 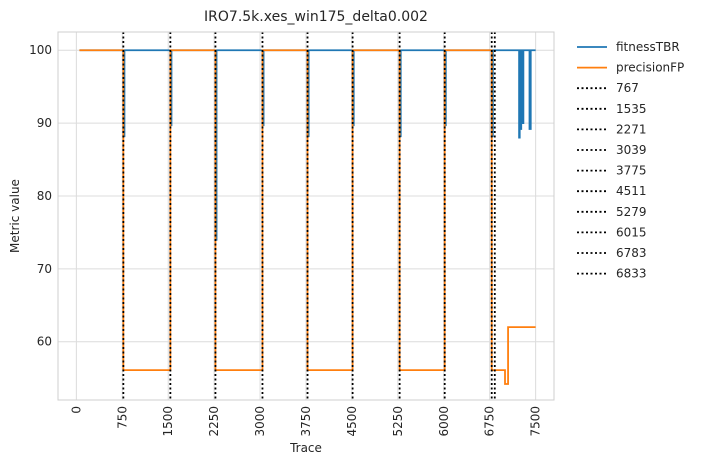 What do you see at coordinates (260, 421) in the screenshot?
I see `x-tick-label: 3000` at bounding box center [260, 421].